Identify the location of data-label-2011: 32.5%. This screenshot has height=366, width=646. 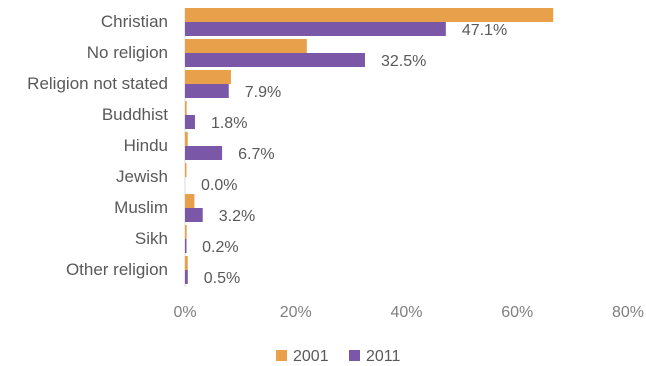
(403, 61).